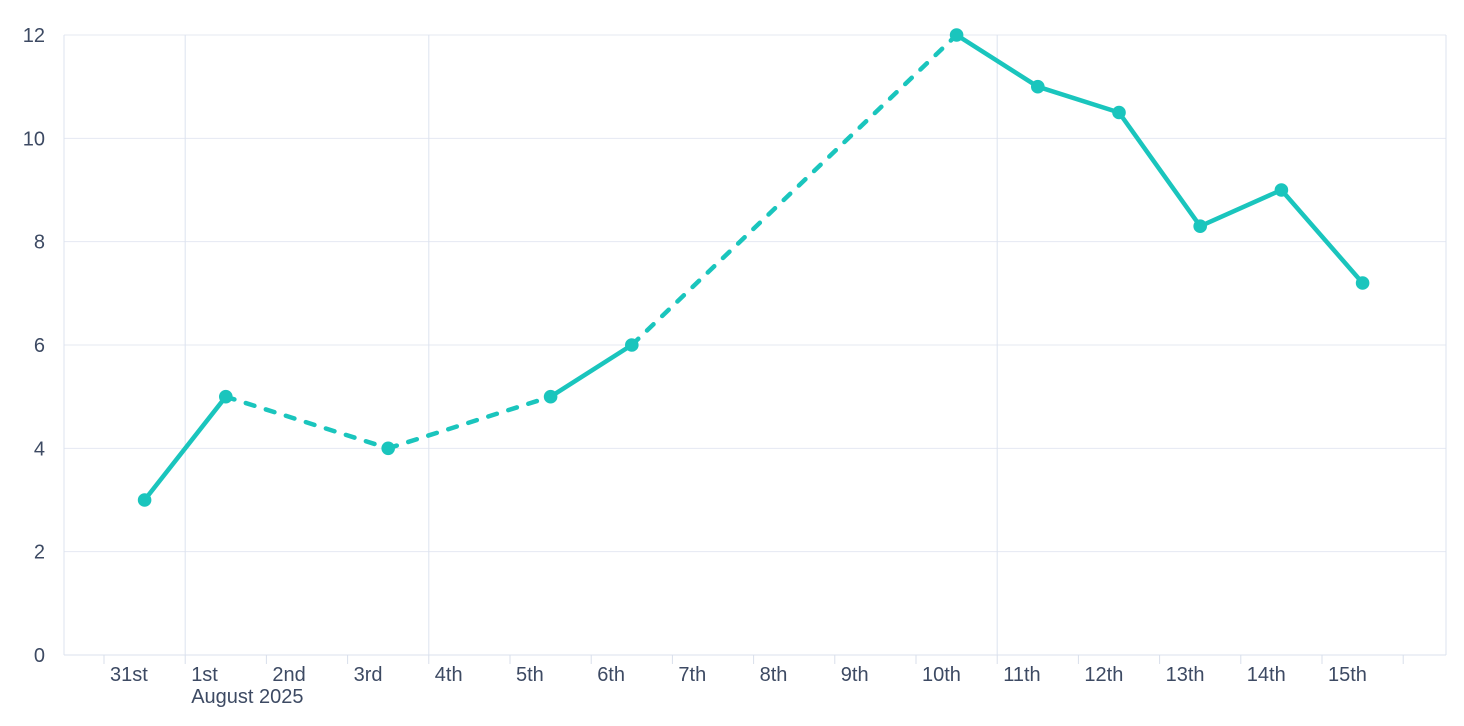 This screenshot has width=1464, height=726. I want to click on x-tick-label: 3rd, so click(368, 675).